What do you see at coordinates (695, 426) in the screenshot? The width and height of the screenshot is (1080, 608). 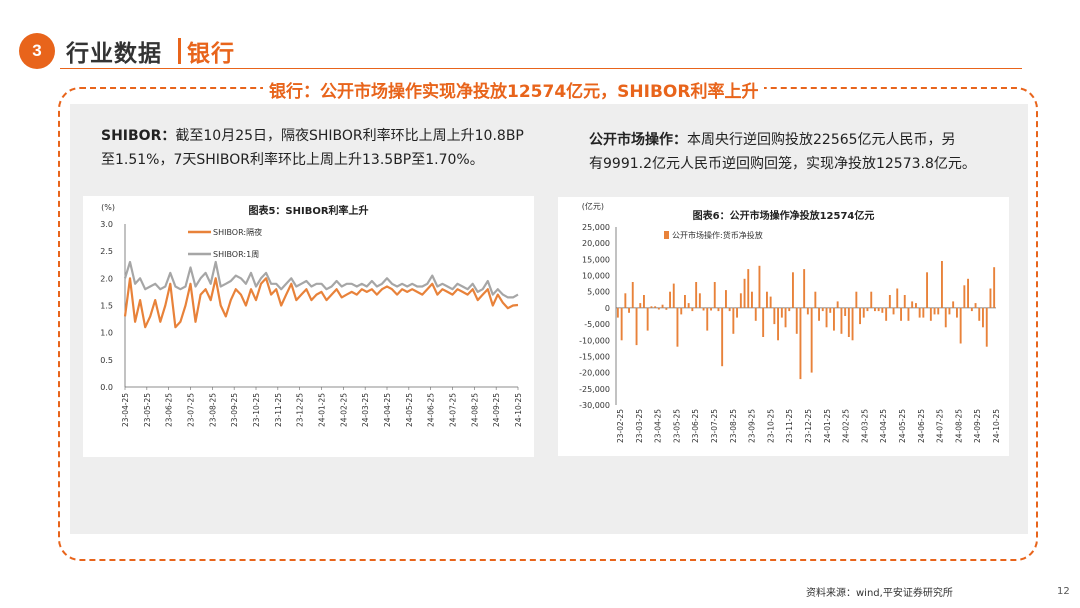 I see `chart6-xtick-label: 23-06-25` at bounding box center [695, 426].